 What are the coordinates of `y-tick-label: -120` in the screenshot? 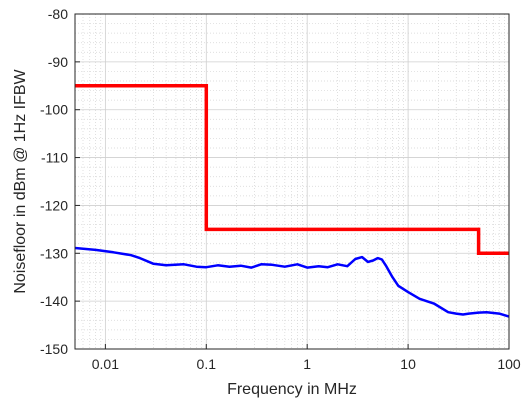 It's located at (54, 205).